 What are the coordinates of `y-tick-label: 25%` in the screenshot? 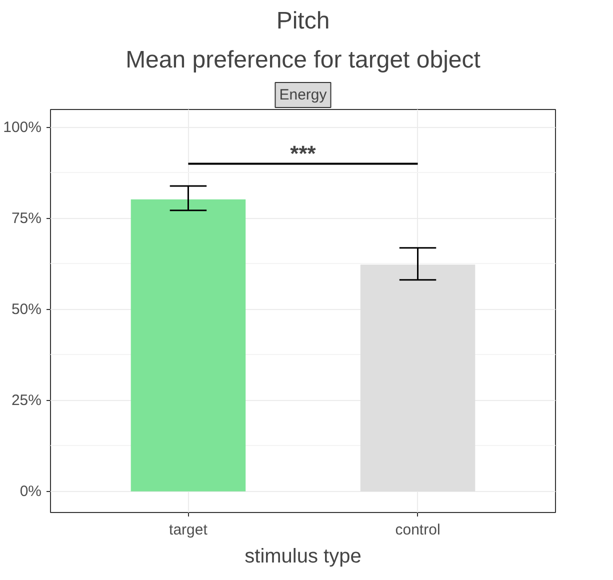 It's located at (26, 400).